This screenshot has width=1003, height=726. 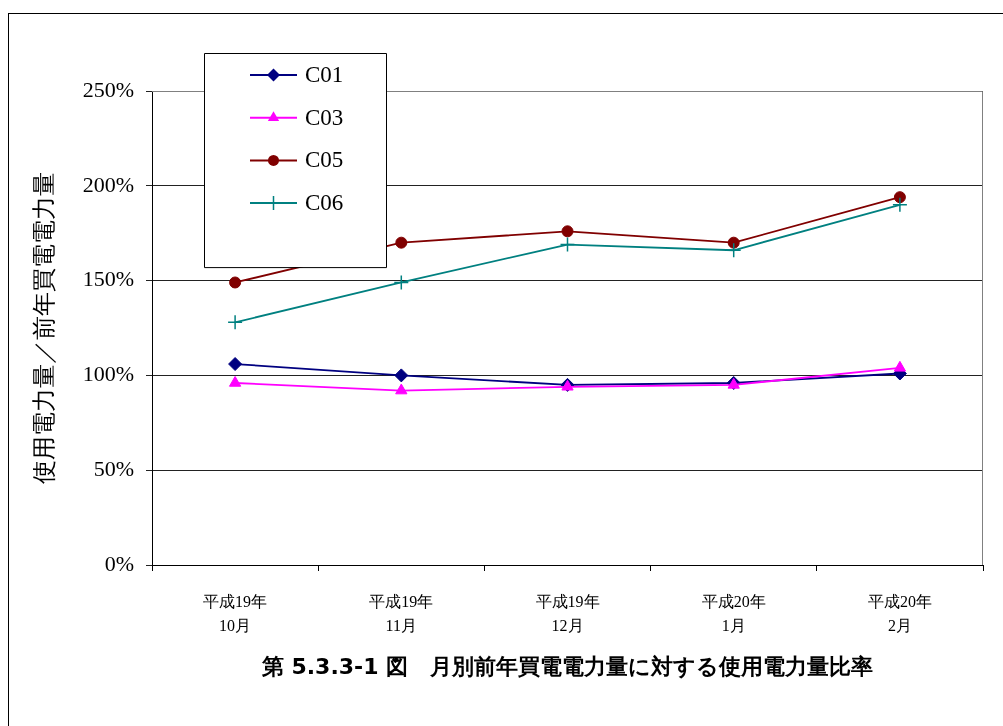 What do you see at coordinates (119, 563) in the screenshot?
I see `y-tick-label: 0%` at bounding box center [119, 563].